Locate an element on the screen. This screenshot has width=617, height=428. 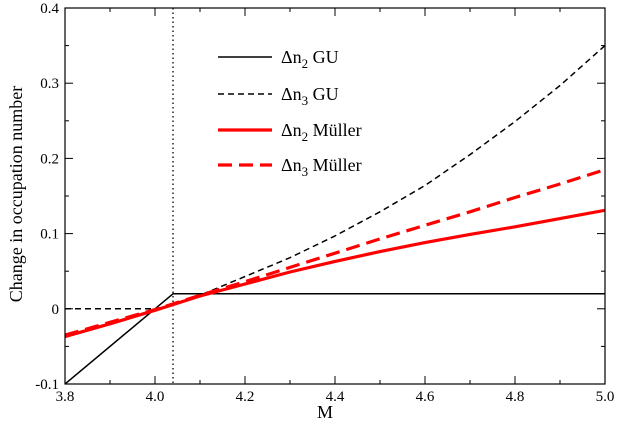
legend-label-1: Δn2 GU is located at coordinates (310, 59).